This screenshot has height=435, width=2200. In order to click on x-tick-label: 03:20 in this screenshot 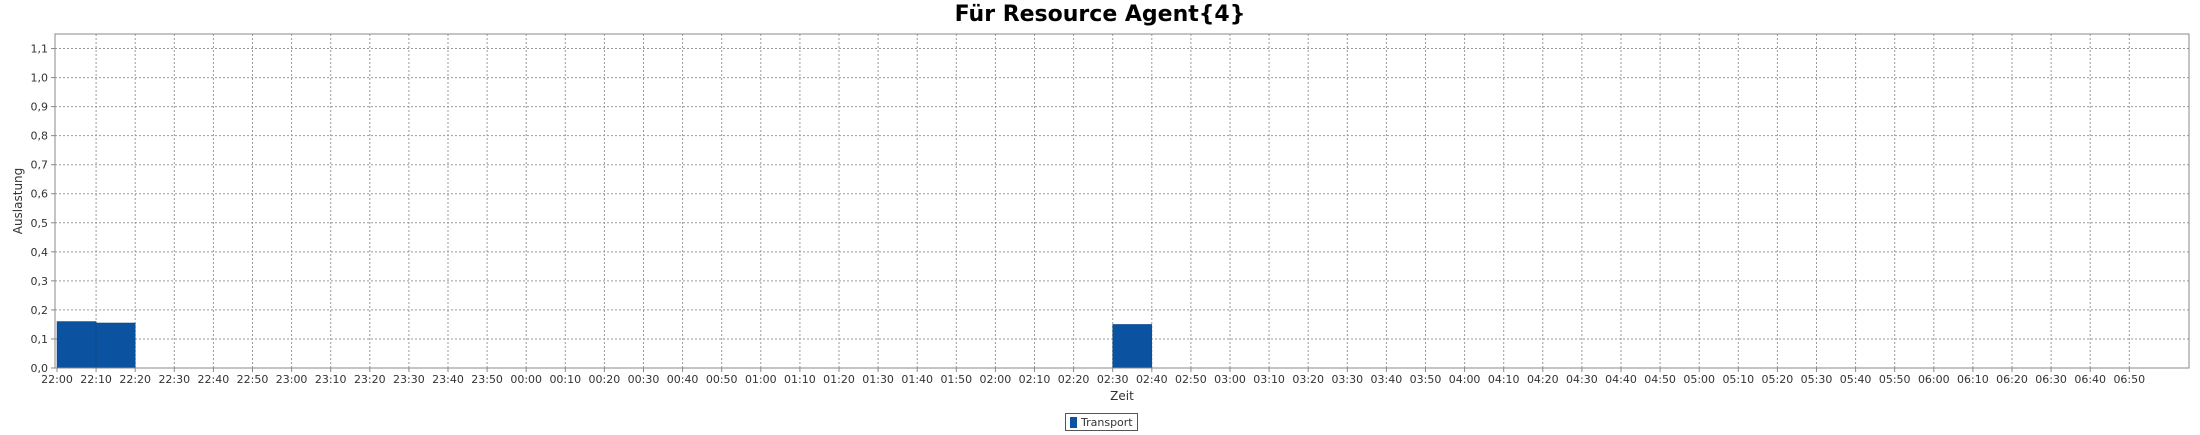, I will do `click(1308, 379)`.